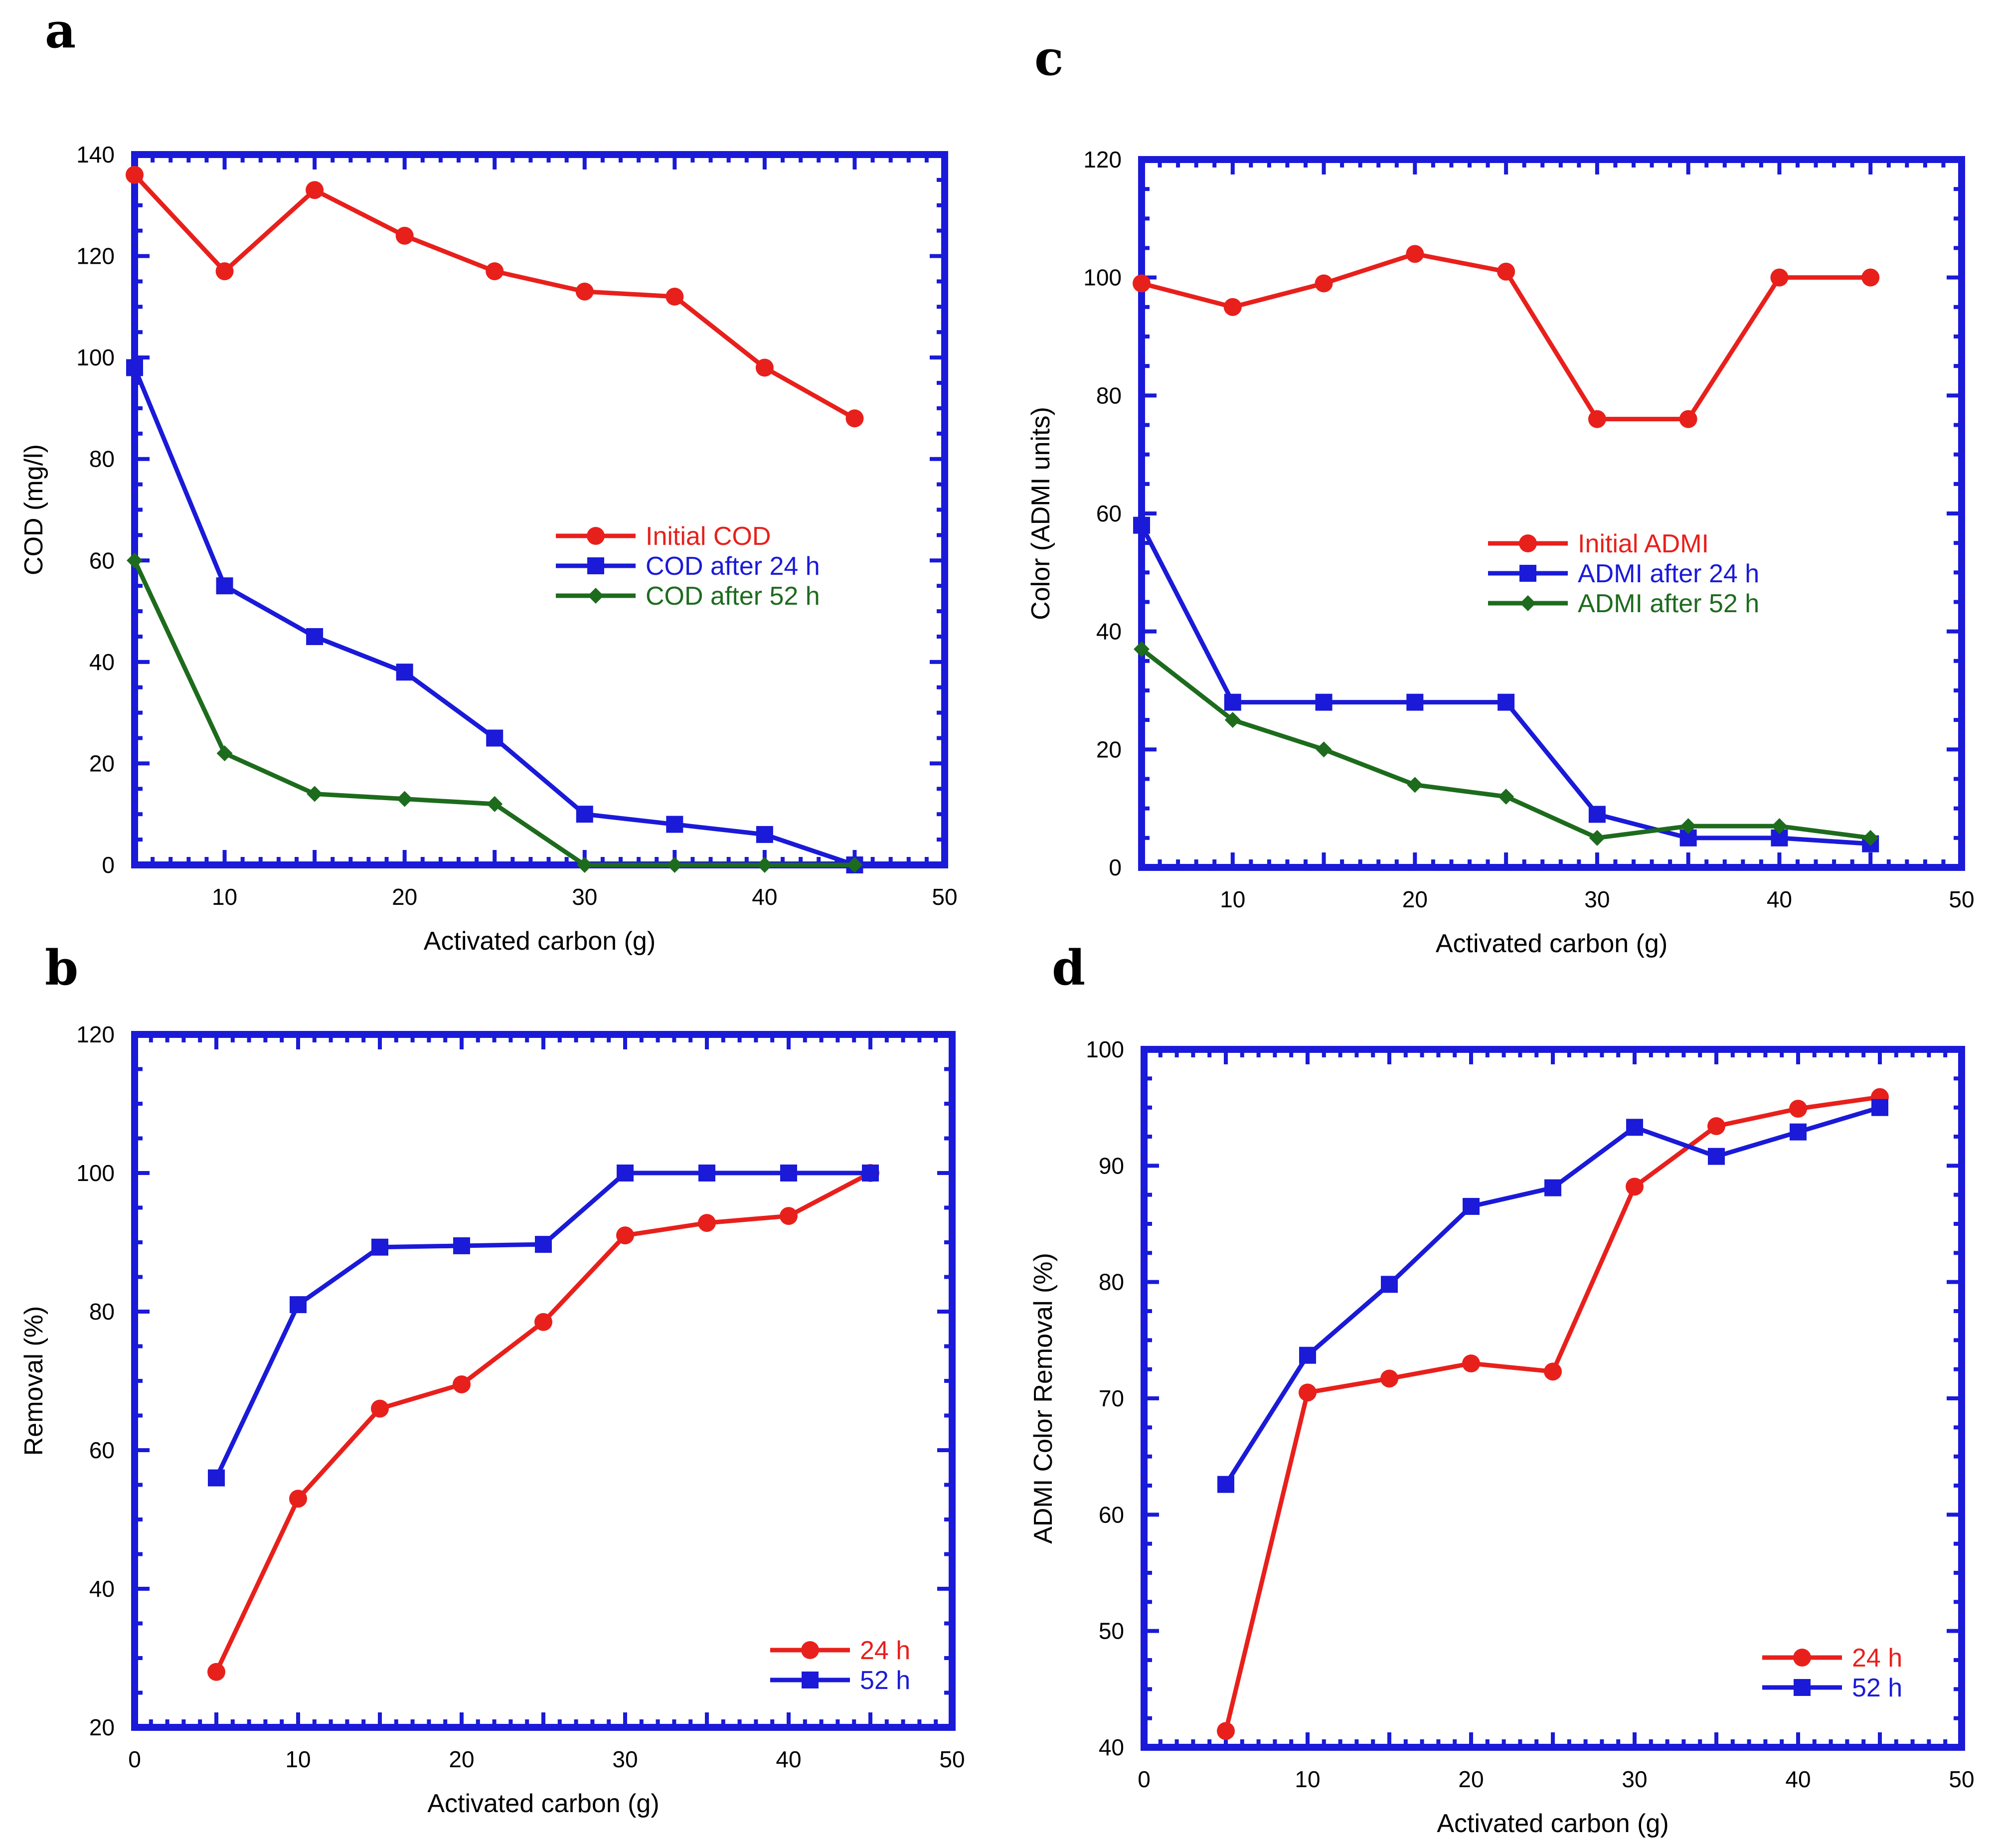  What do you see at coordinates (1115, 867) in the screenshot?
I see `y-tick-label: 0` at bounding box center [1115, 867].